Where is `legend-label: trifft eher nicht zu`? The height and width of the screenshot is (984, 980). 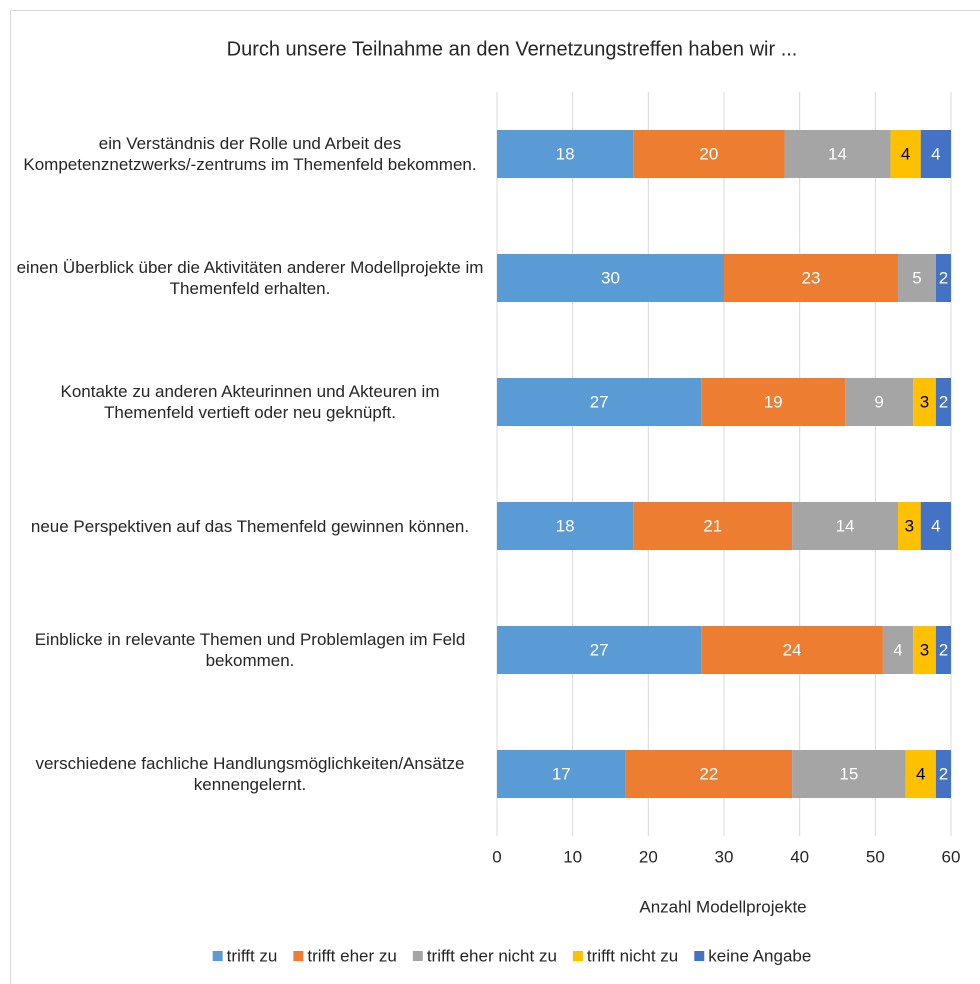
legend-label: trifft eher nicht zu is located at coordinates (492, 955).